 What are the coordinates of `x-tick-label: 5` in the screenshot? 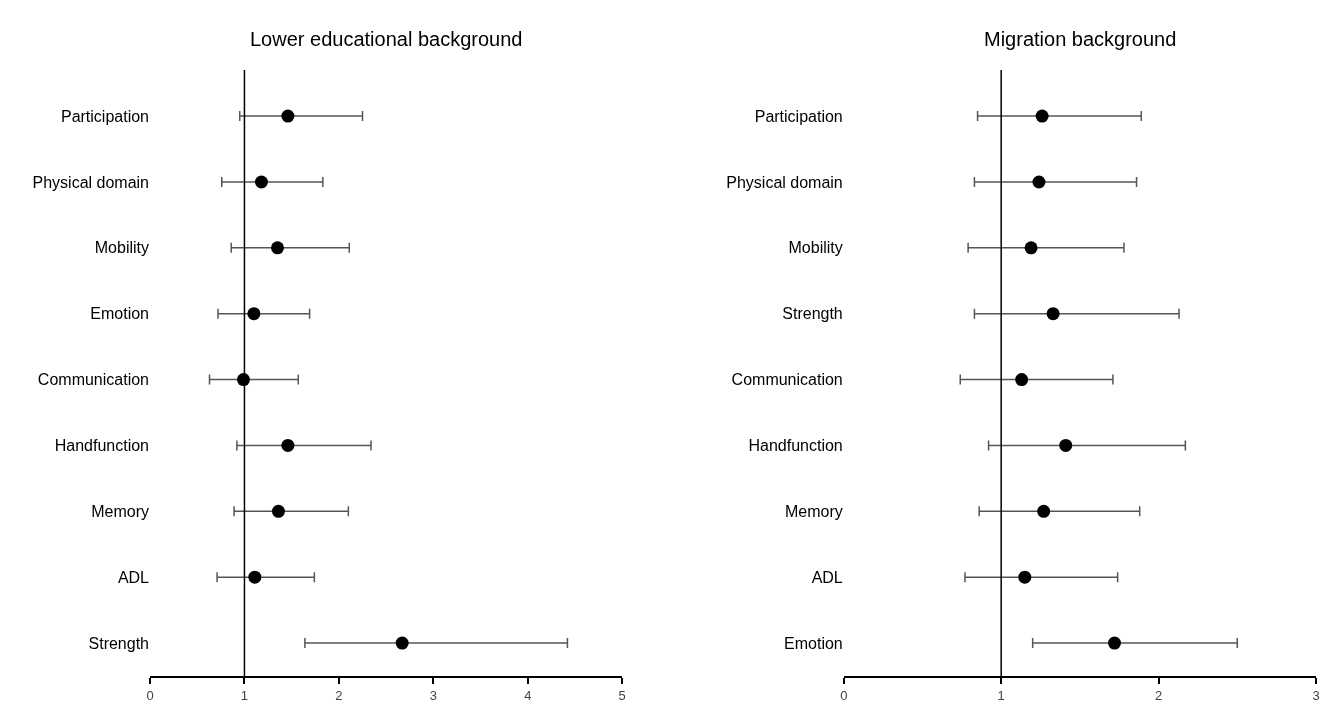 It's located at (622, 695).